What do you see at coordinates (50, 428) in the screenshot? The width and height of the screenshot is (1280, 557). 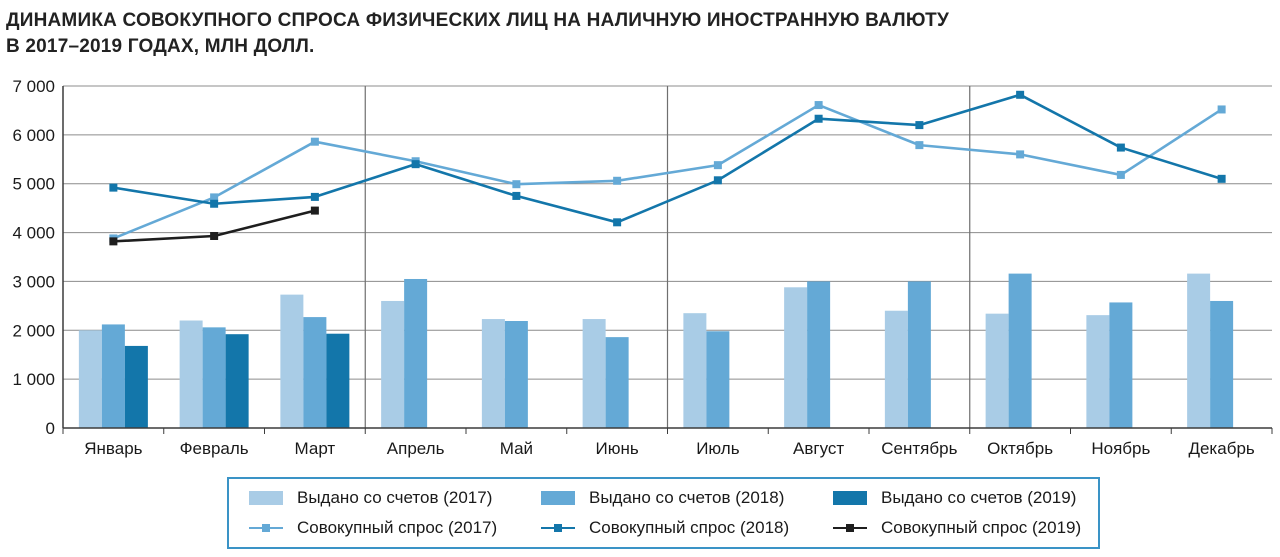 I see `y-tick-label: 0` at bounding box center [50, 428].